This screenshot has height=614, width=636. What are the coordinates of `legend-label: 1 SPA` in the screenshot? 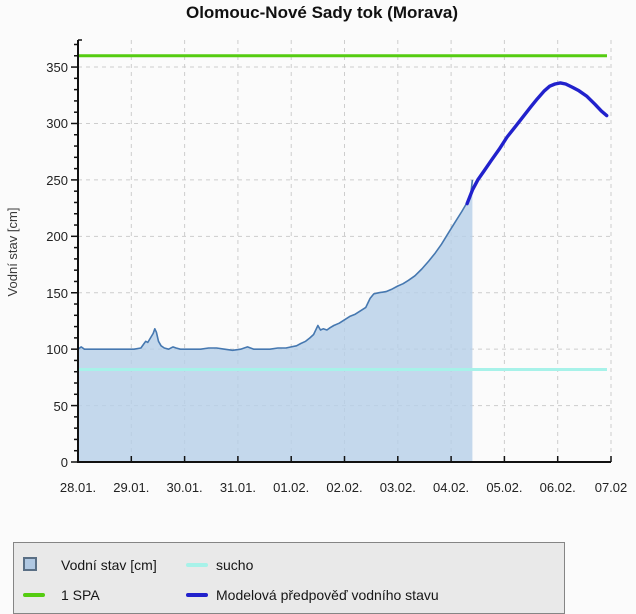 It's located at (80, 595).